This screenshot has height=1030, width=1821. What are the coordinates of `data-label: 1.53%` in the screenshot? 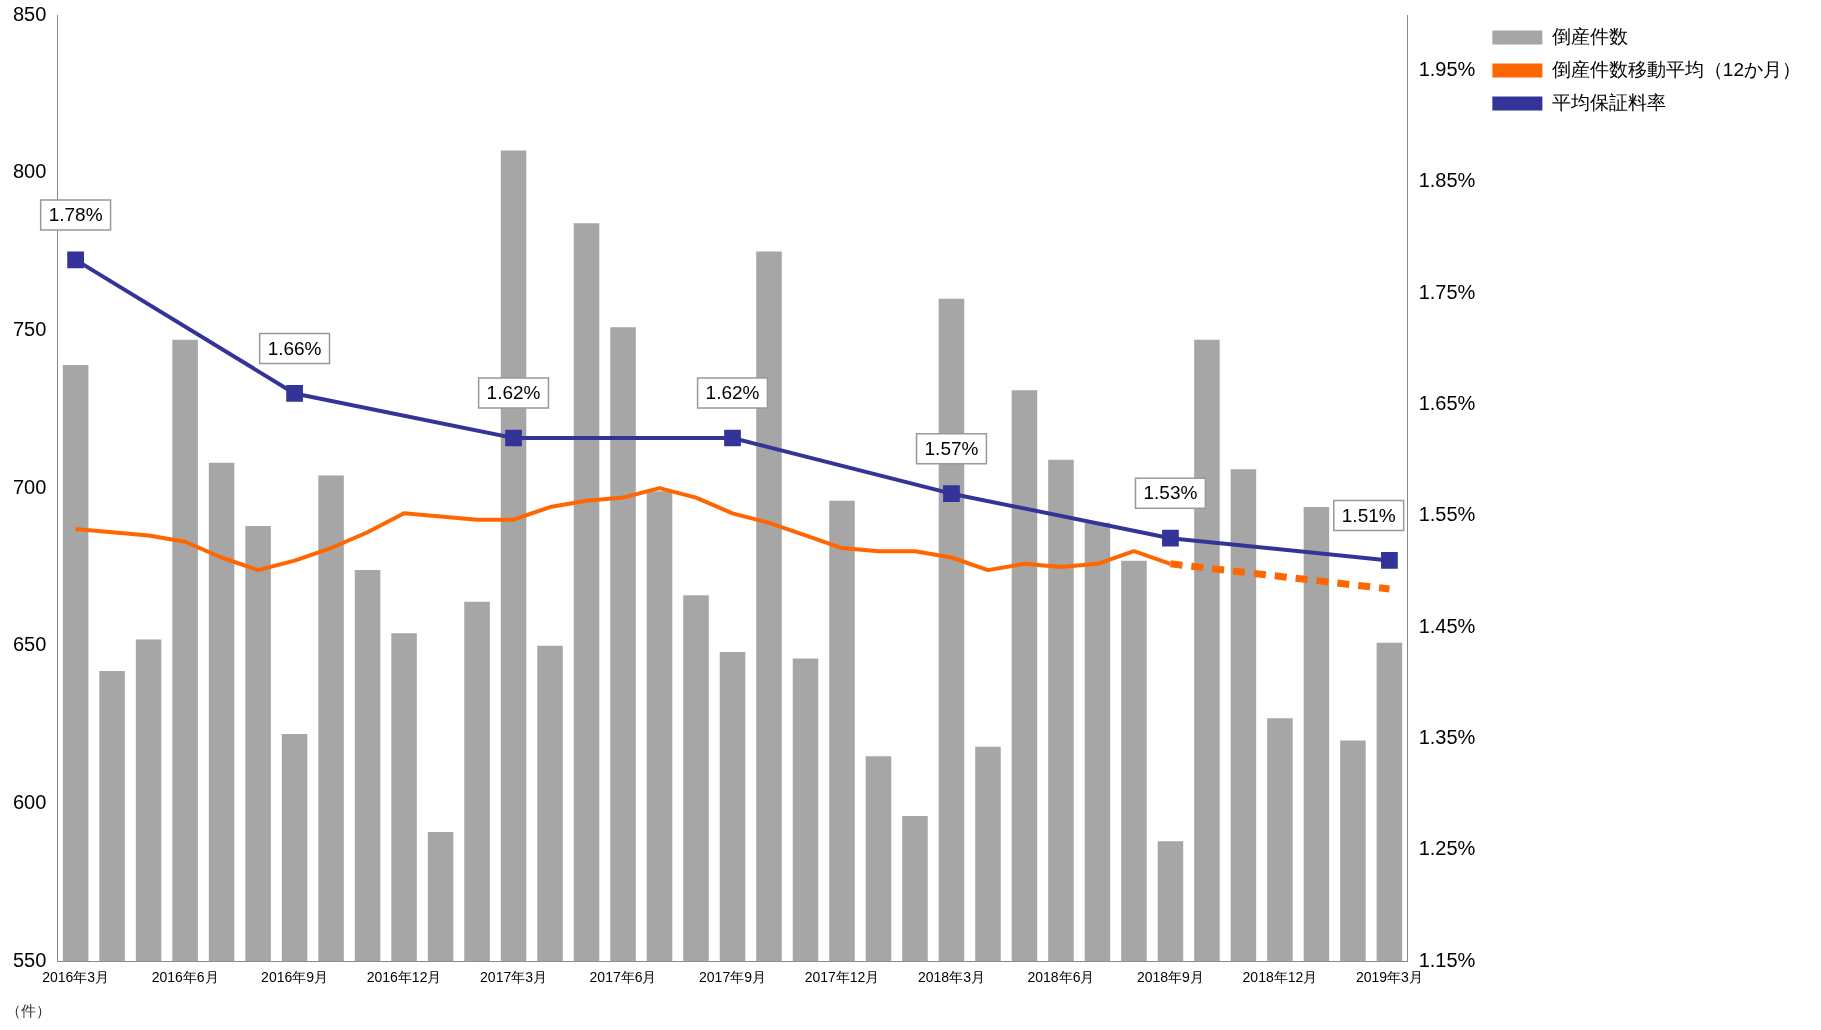 It's located at (1170, 493).